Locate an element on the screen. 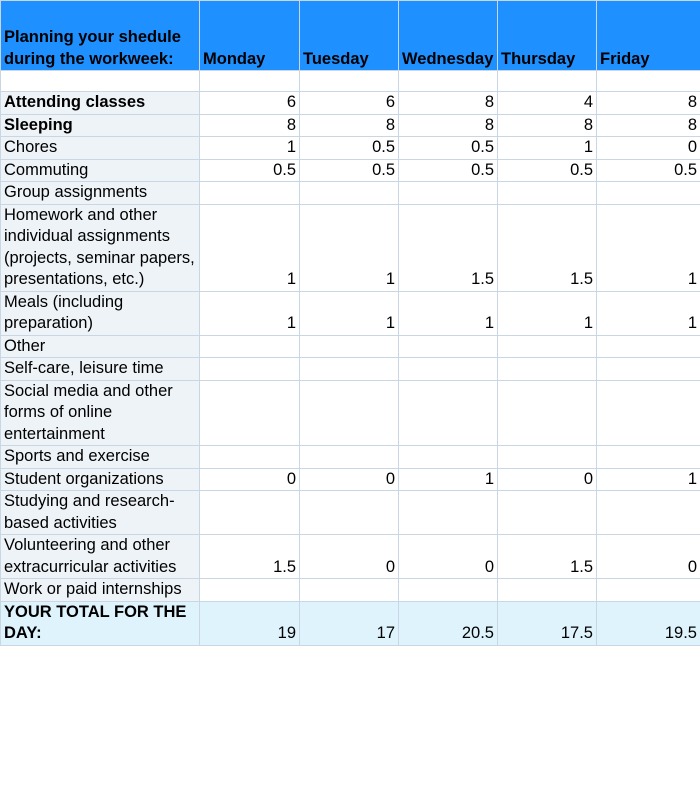 This screenshot has width=700, height=800. activity-label: Sleeping is located at coordinates (100, 125).